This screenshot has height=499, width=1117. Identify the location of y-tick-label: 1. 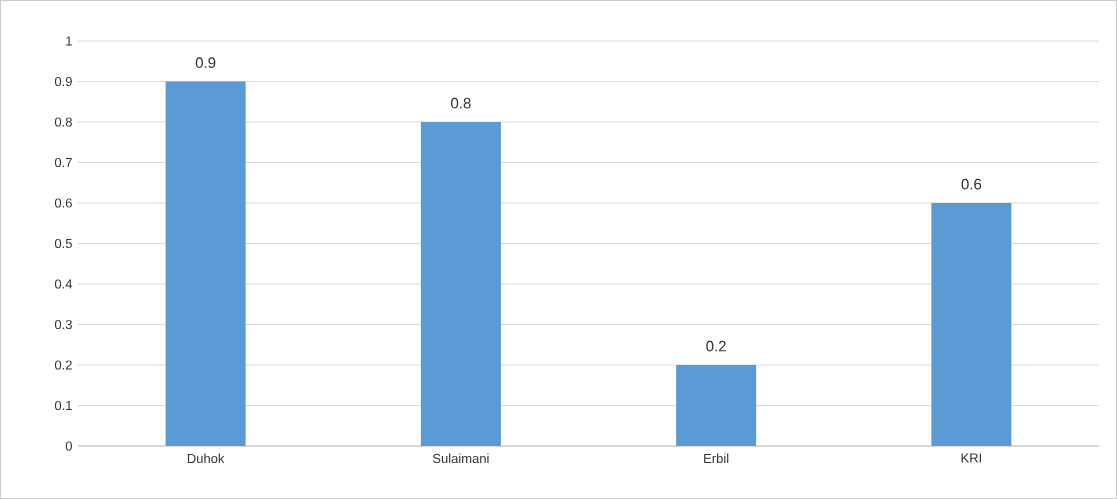
(69, 41).